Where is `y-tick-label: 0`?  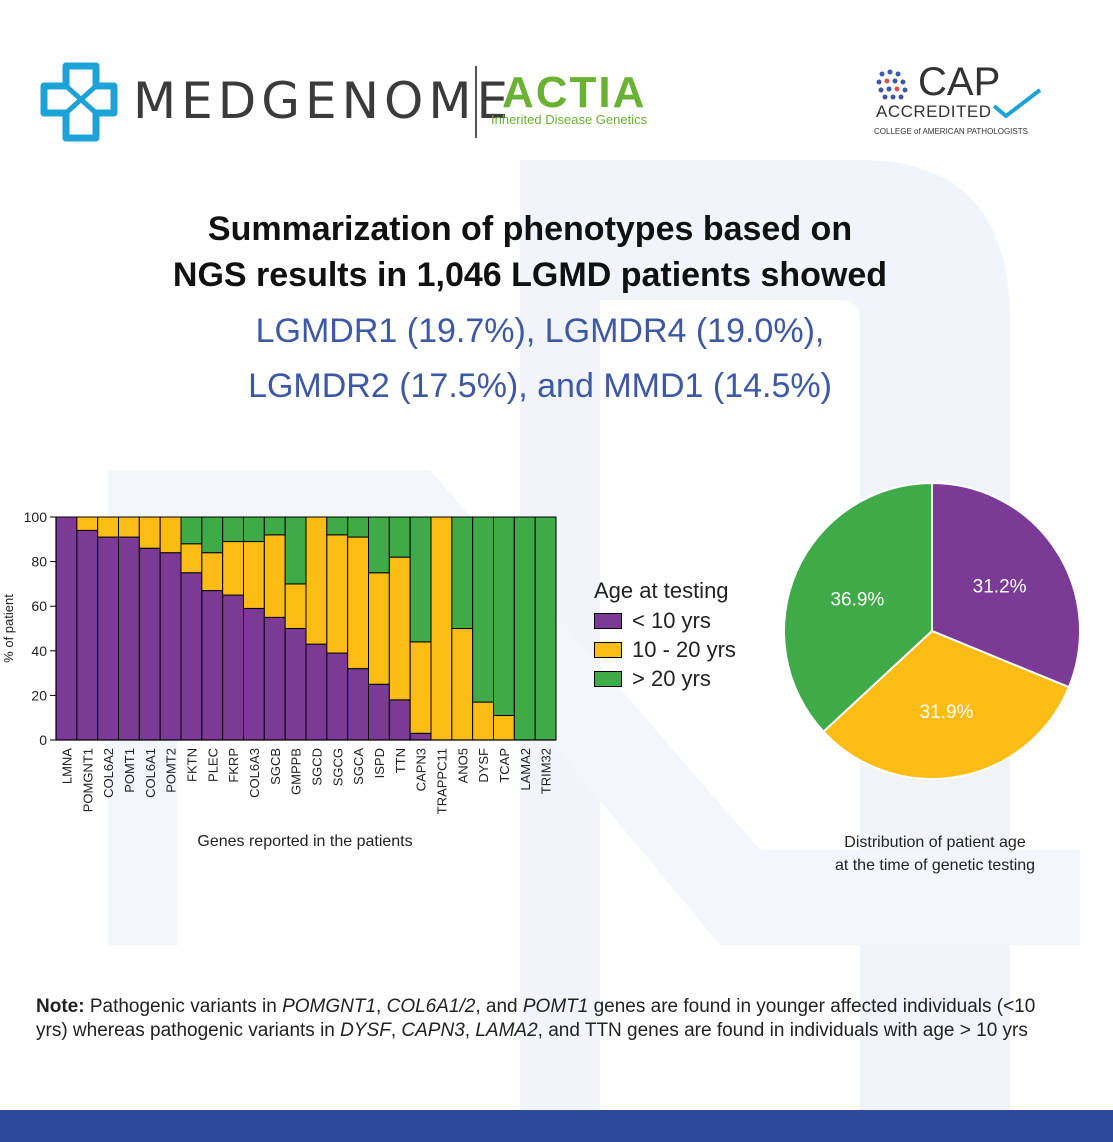 y-tick-label: 0 is located at coordinates (43, 740).